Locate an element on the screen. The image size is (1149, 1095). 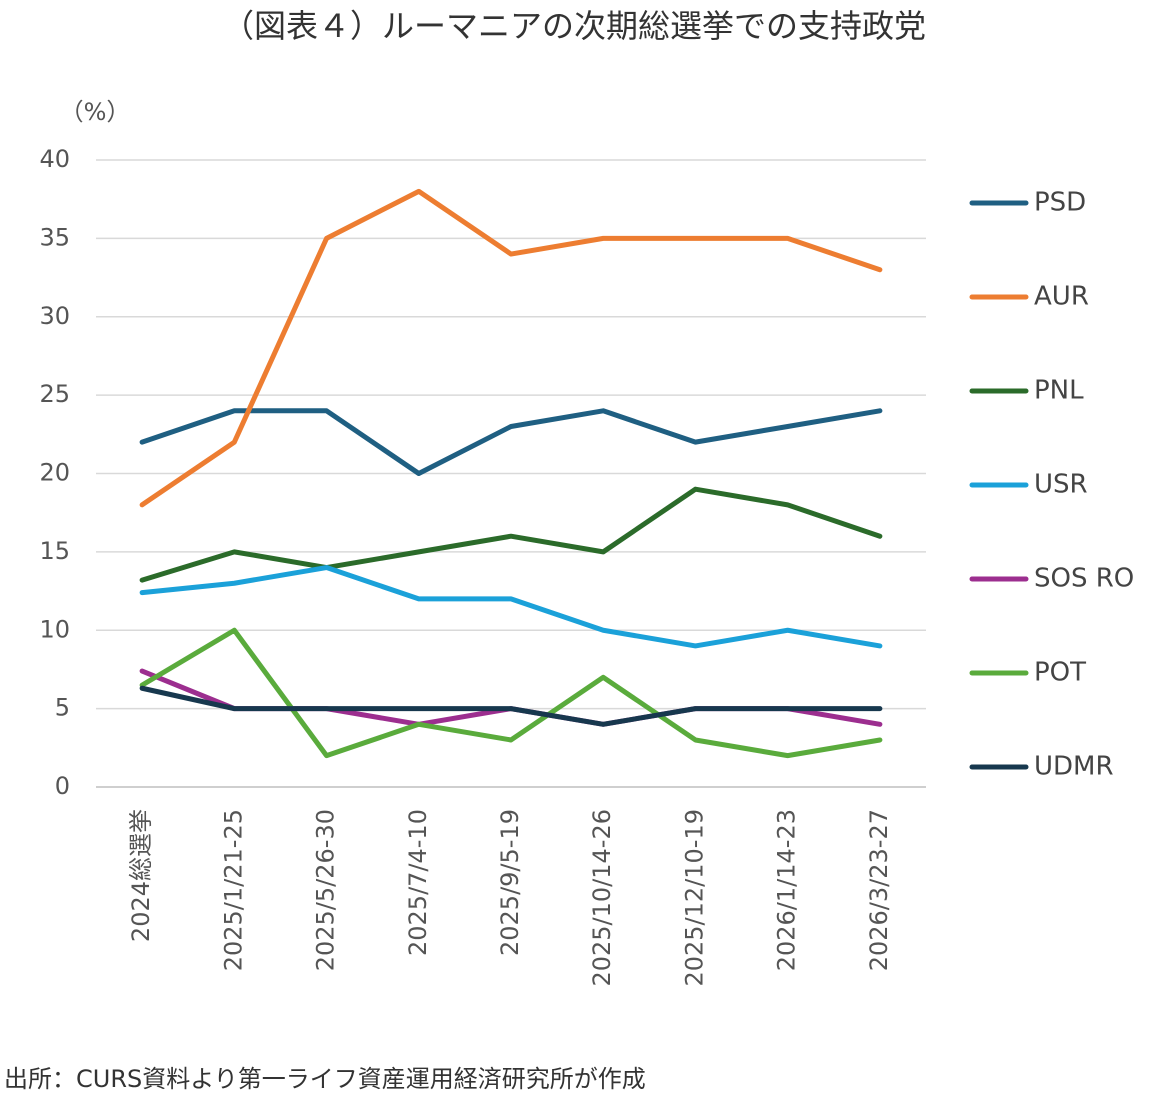
x-tick-label: 2026/3/23-27 is located at coordinates (879, 890).